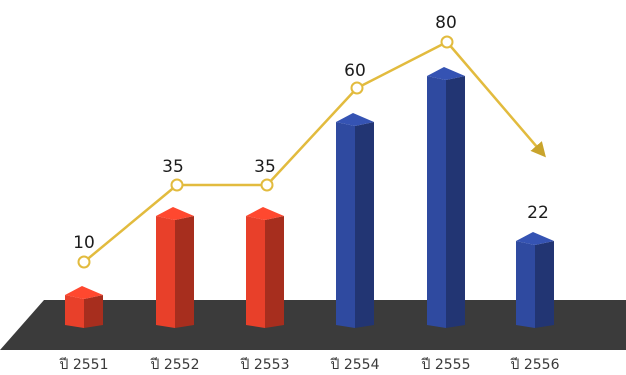 This screenshot has width=626, height=375. Describe the element at coordinates (446, 23) in the screenshot. I see `value-label-5: 80` at that location.